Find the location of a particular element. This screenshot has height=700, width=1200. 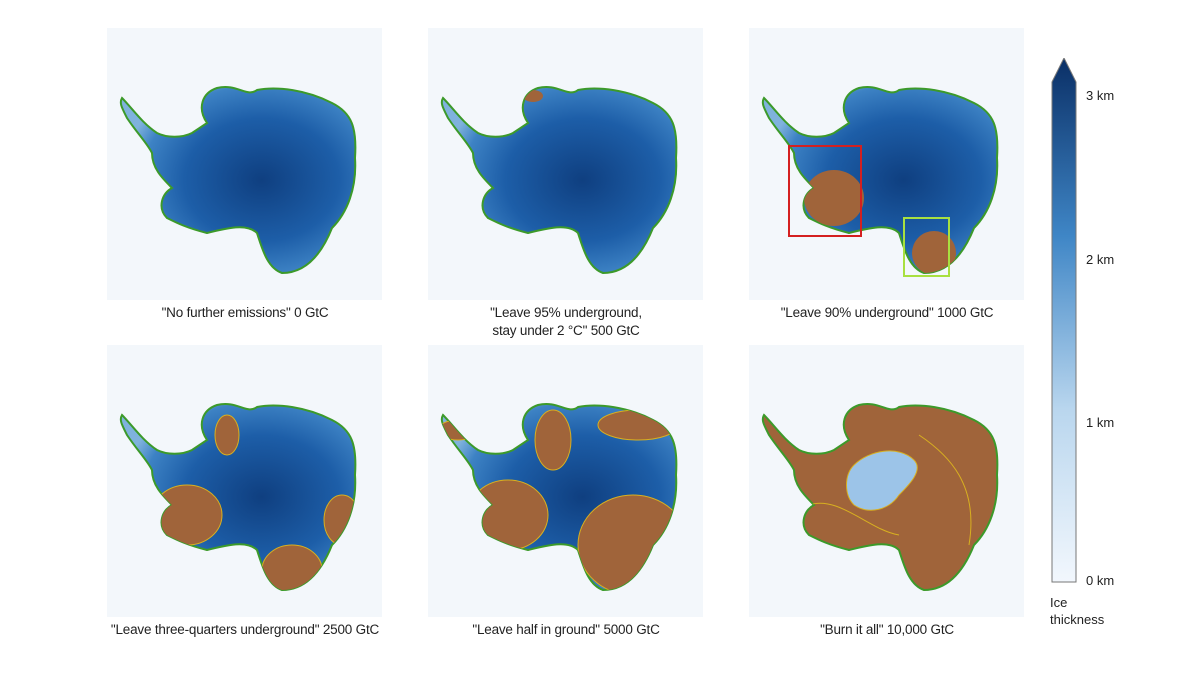

colorbar-label-line-2: thickness is located at coordinates (1077, 619).